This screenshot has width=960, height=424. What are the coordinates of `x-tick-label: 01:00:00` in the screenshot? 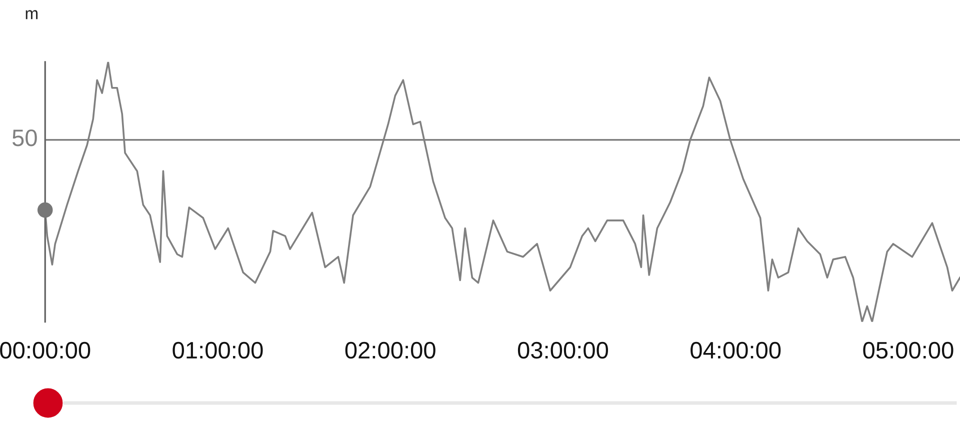 It's located at (217, 350).